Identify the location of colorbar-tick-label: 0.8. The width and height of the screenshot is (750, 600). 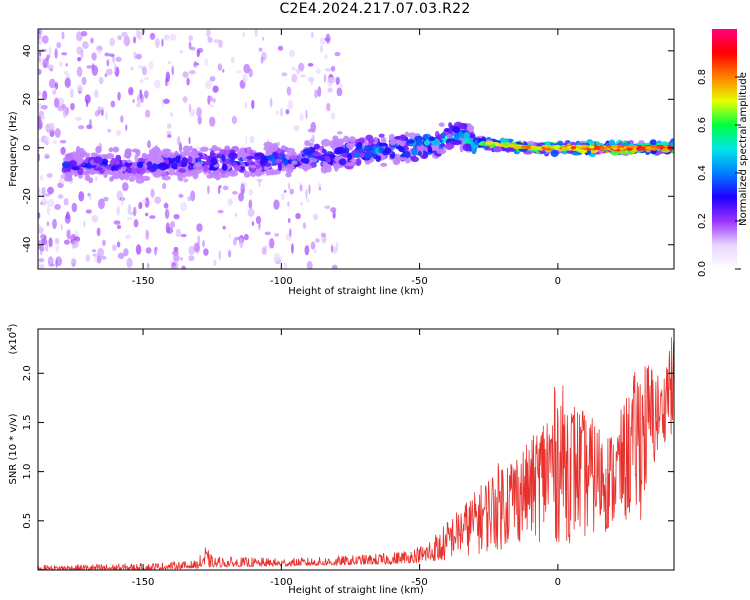
(702, 77).